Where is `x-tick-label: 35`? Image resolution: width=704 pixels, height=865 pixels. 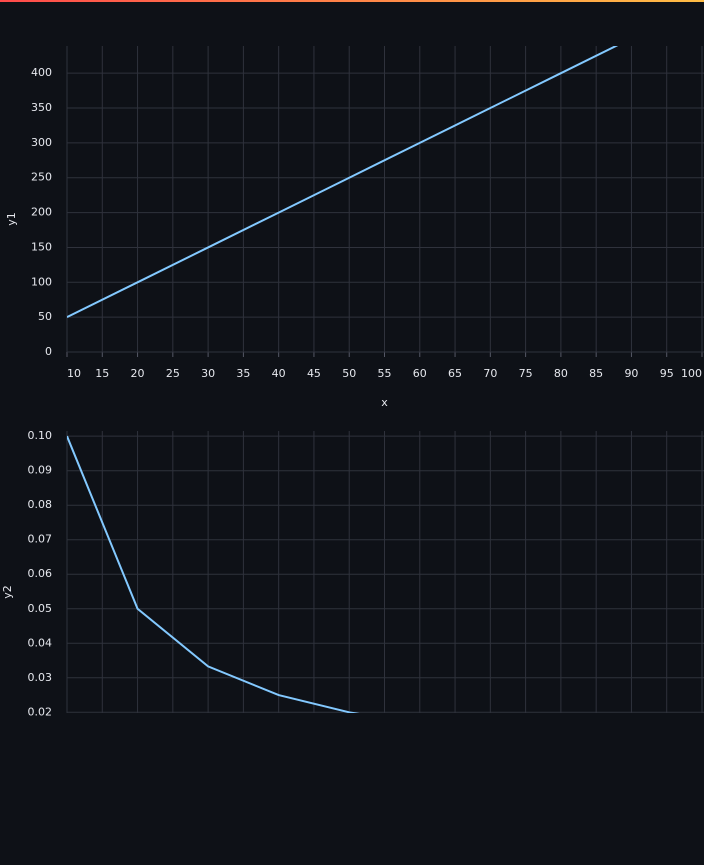 x-tick-label: 35 is located at coordinates (243, 373).